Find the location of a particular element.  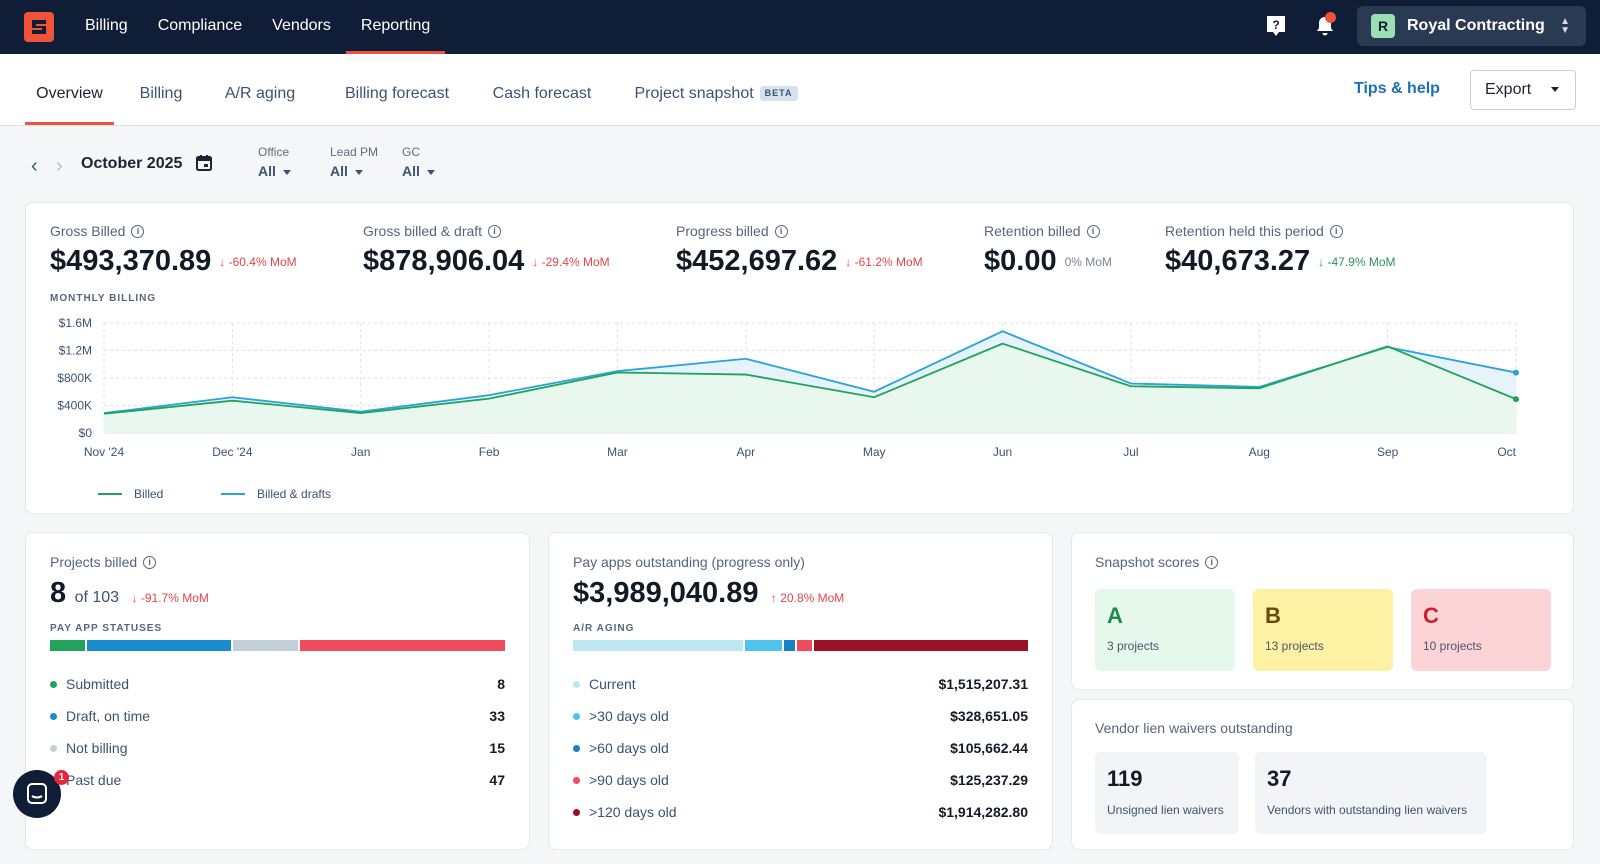

nav-reporting: Reporting is located at coordinates (395, 27).